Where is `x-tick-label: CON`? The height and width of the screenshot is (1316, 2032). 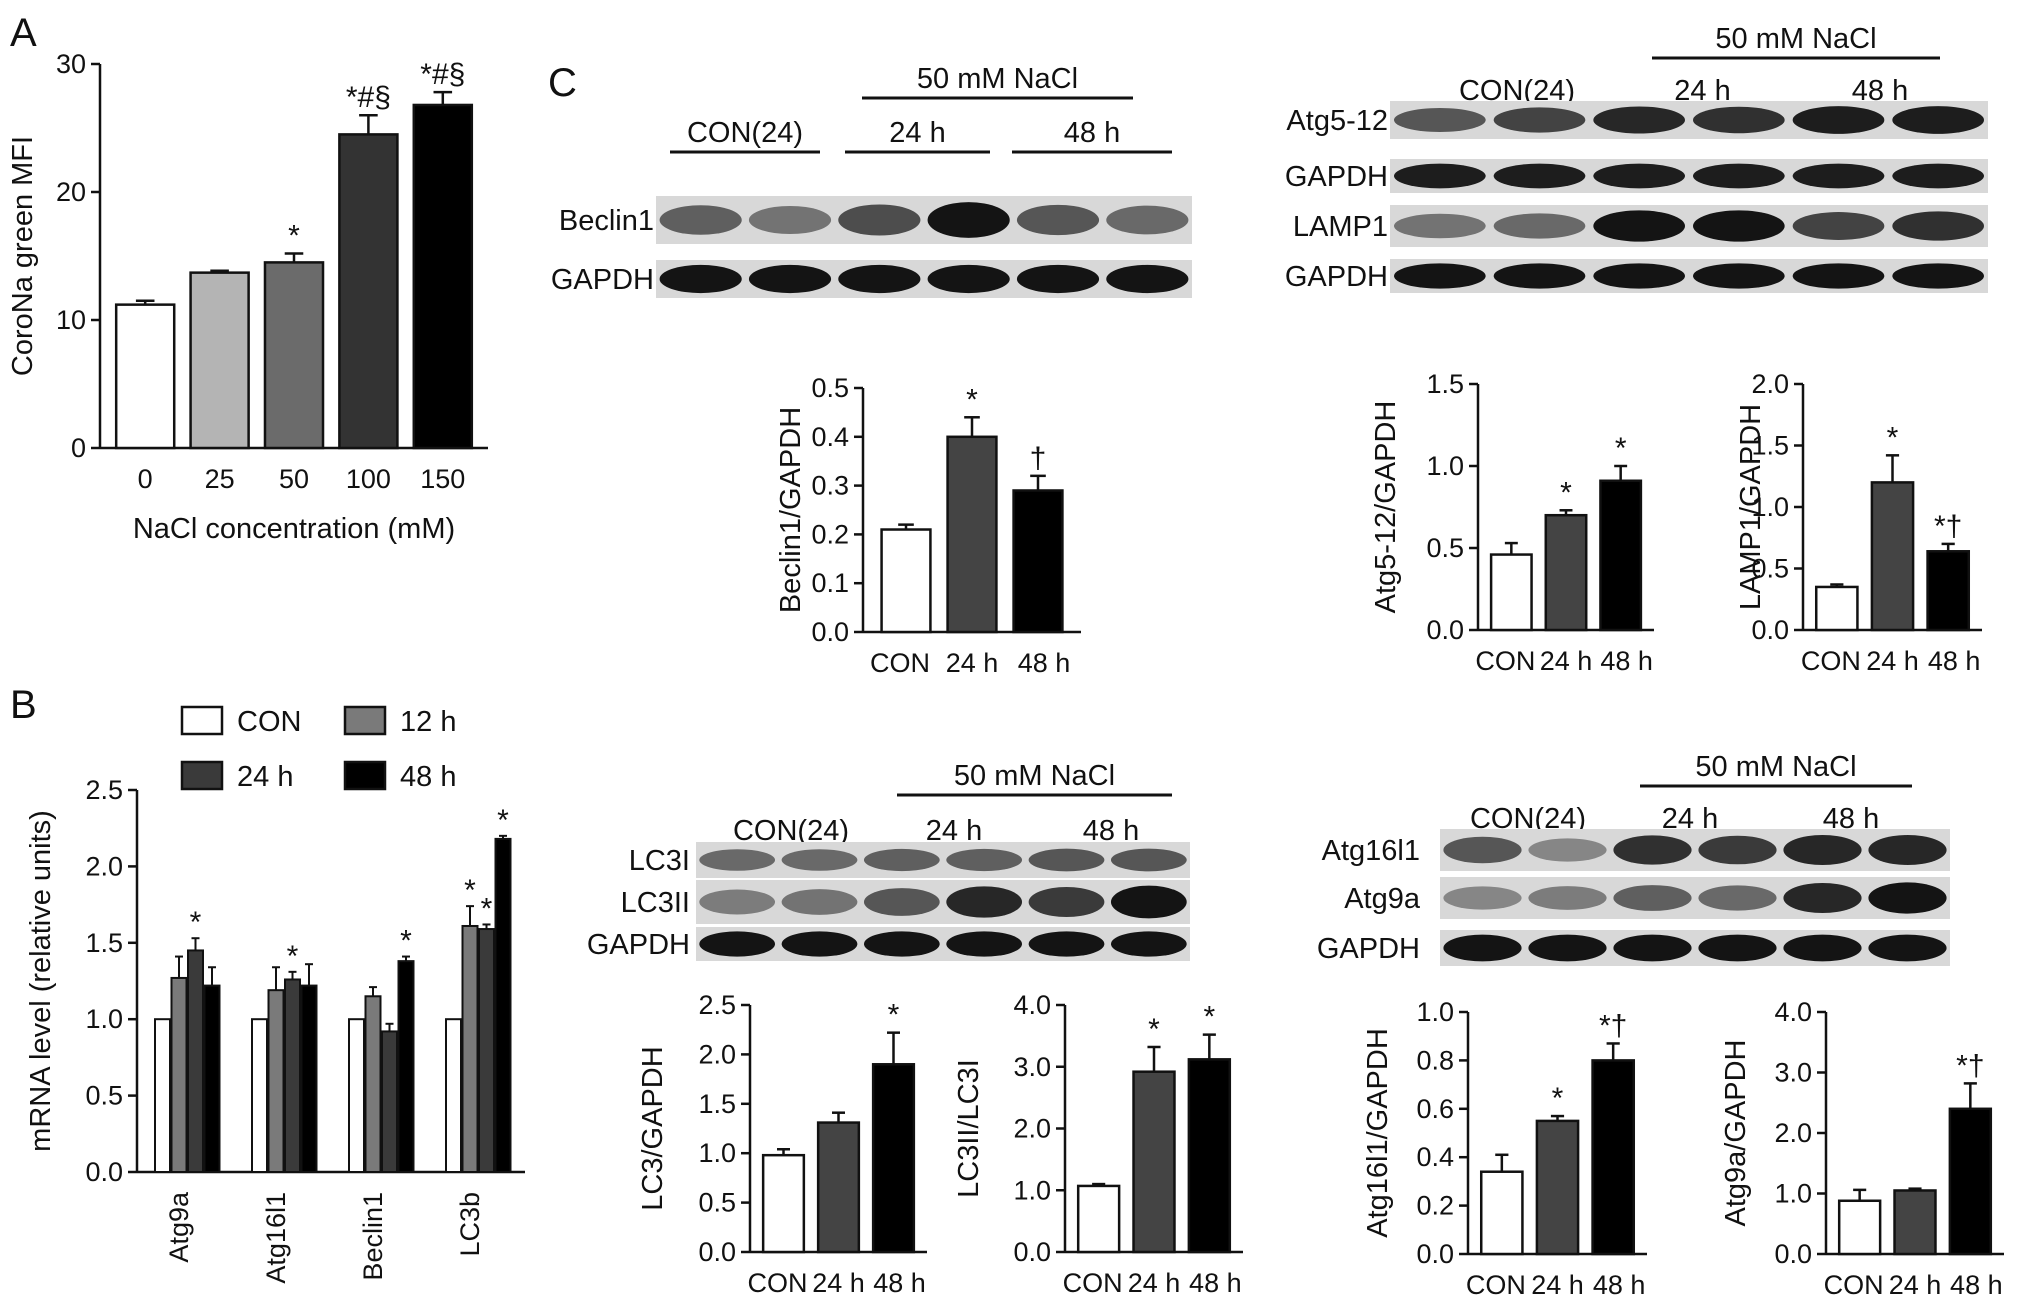
x-tick-label: CON is located at coordinates (1505, 661).